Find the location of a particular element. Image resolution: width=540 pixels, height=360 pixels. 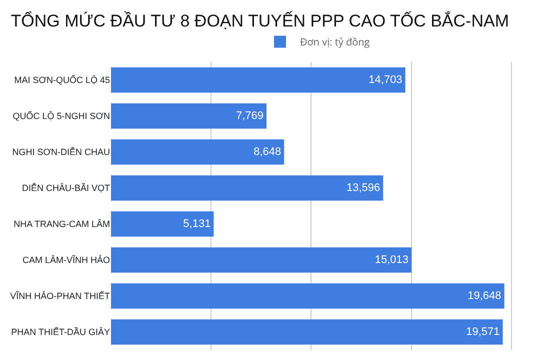

legend-label: Đơn vị: tỷ đồng is located at coordinates (335, 41).